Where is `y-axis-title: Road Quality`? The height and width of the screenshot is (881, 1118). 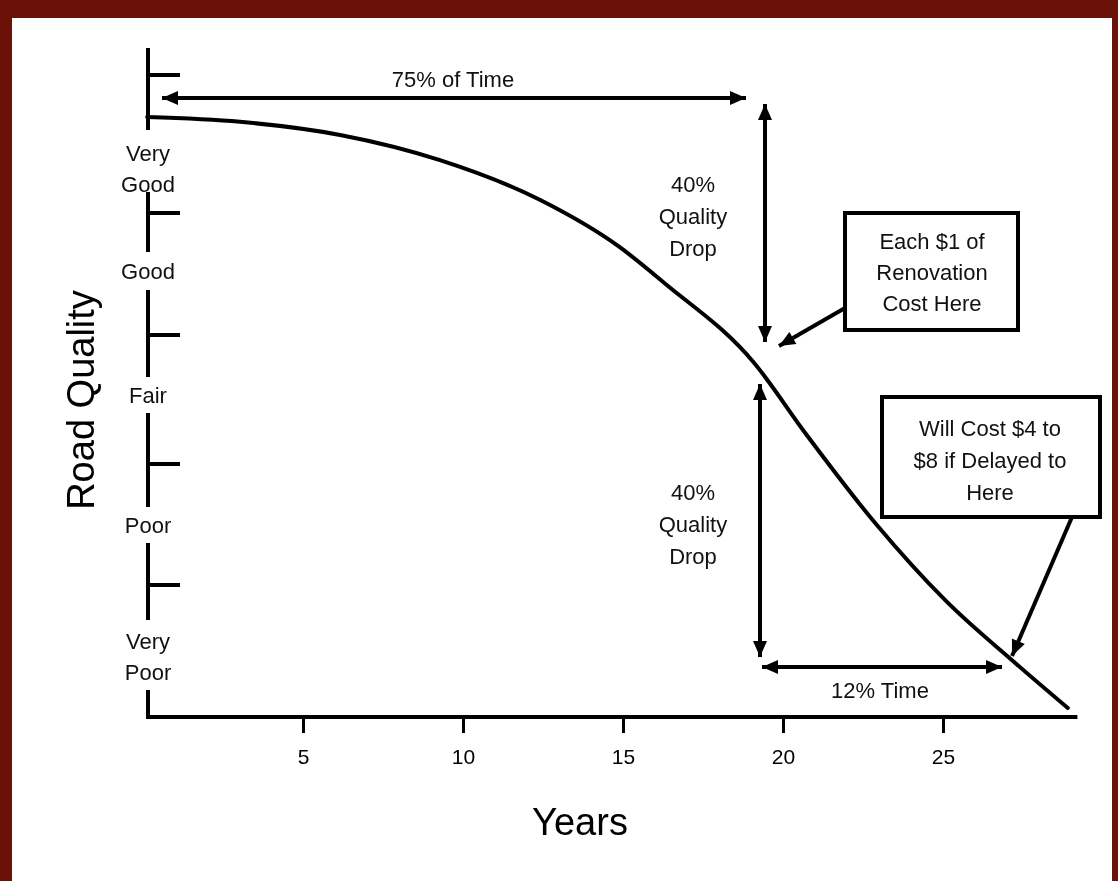 y-axis-title: Road Quality is located at coordinates (81, 400).